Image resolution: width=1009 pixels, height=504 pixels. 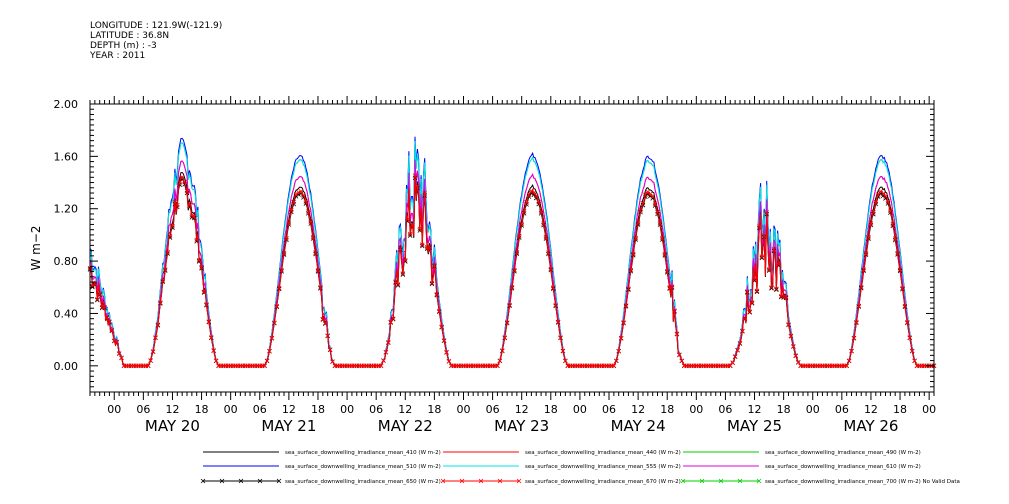 I want to click on x-day-label: MAY 22, so click(x=405, y=426).